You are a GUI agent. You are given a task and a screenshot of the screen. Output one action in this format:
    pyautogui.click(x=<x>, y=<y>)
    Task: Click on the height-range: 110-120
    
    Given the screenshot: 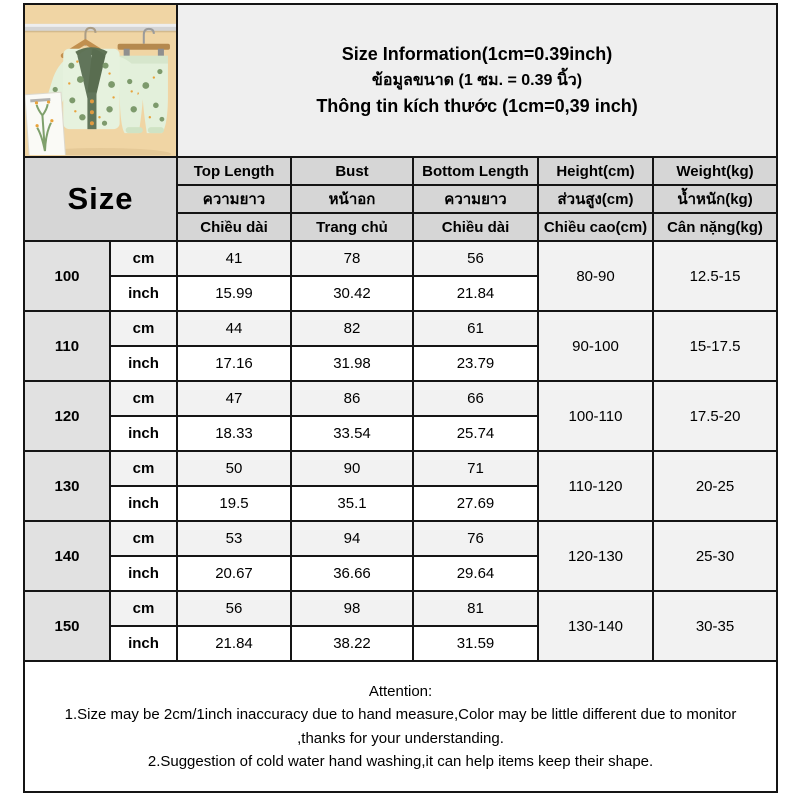 What is the action you would take?
    pyautogui.click(x=595, y=486)
    